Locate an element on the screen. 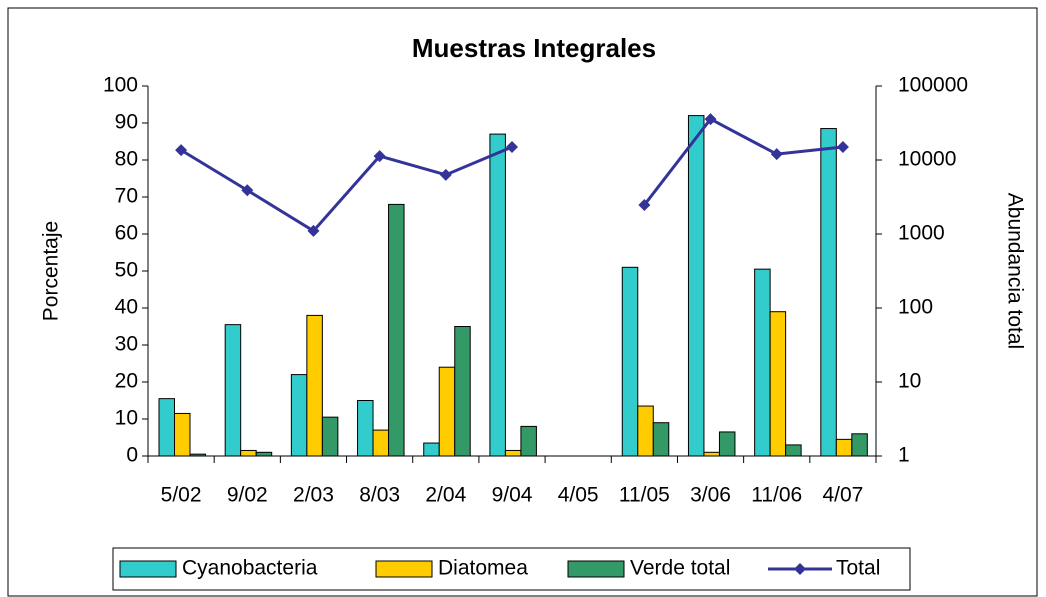  legend-marker is located at coordinates (800, 569).